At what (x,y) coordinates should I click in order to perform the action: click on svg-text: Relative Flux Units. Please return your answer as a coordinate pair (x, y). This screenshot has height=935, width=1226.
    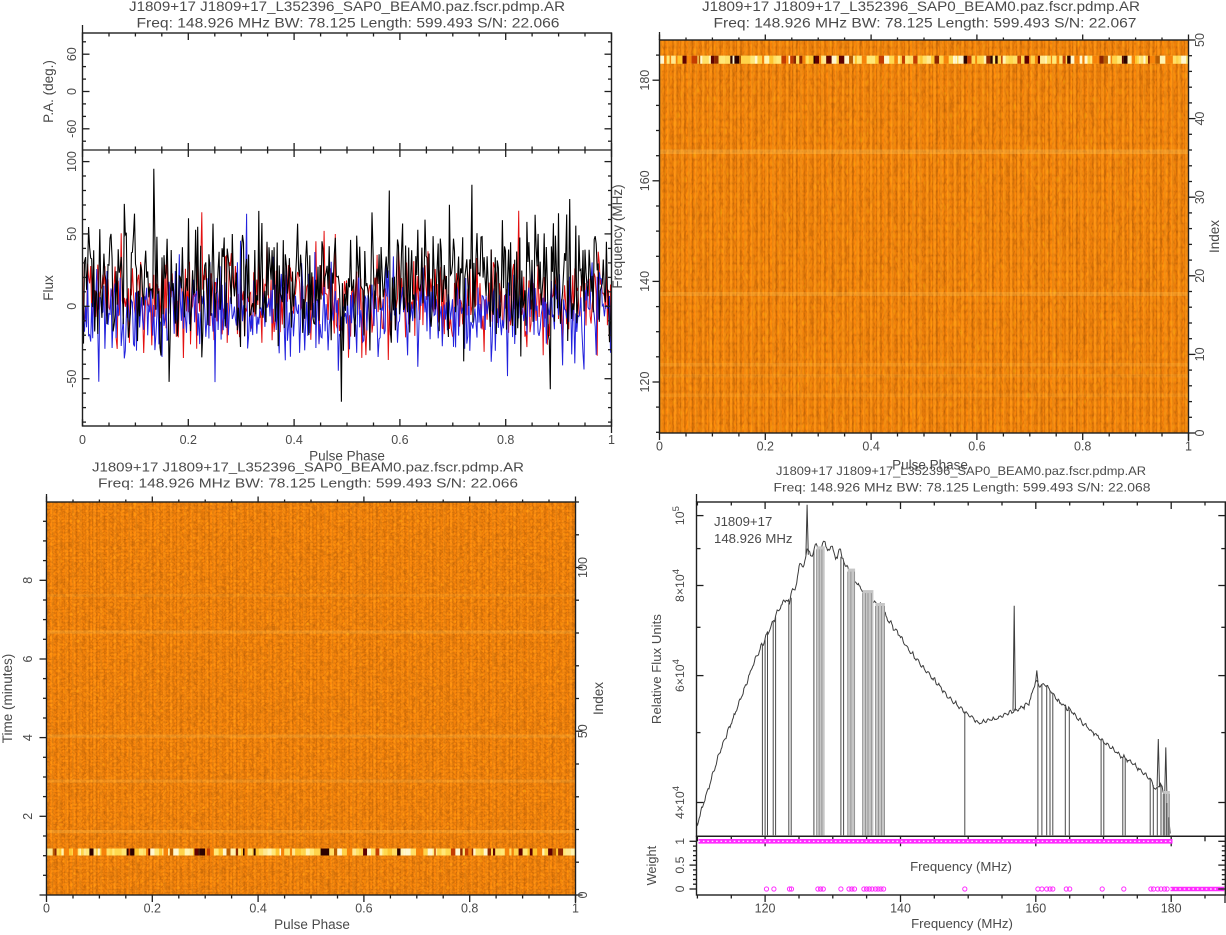
    Looking at the image, I should click on (656, 669).